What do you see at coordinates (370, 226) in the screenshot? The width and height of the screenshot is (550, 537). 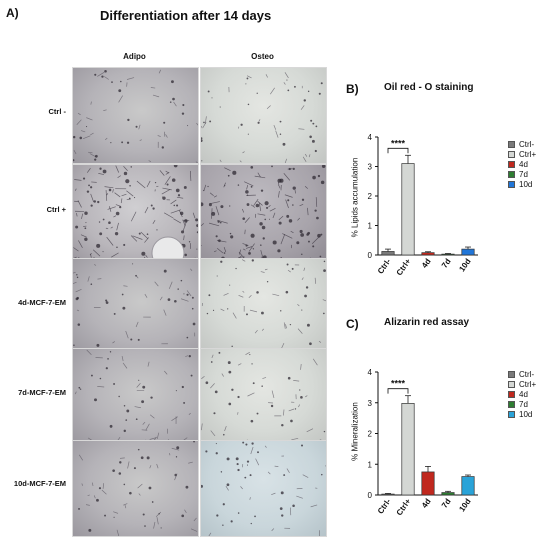 I see `y-tick-label: 1` at bounding box center [370, 226].